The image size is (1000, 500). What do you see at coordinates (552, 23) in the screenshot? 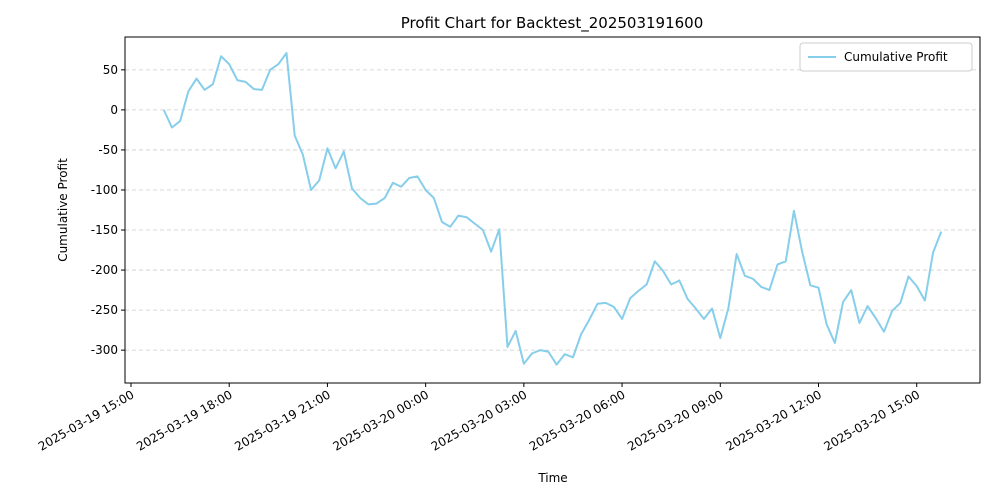
I see `chart-title: Profit Chart for Backtest_202503191600` at bounding box center [552, 23].